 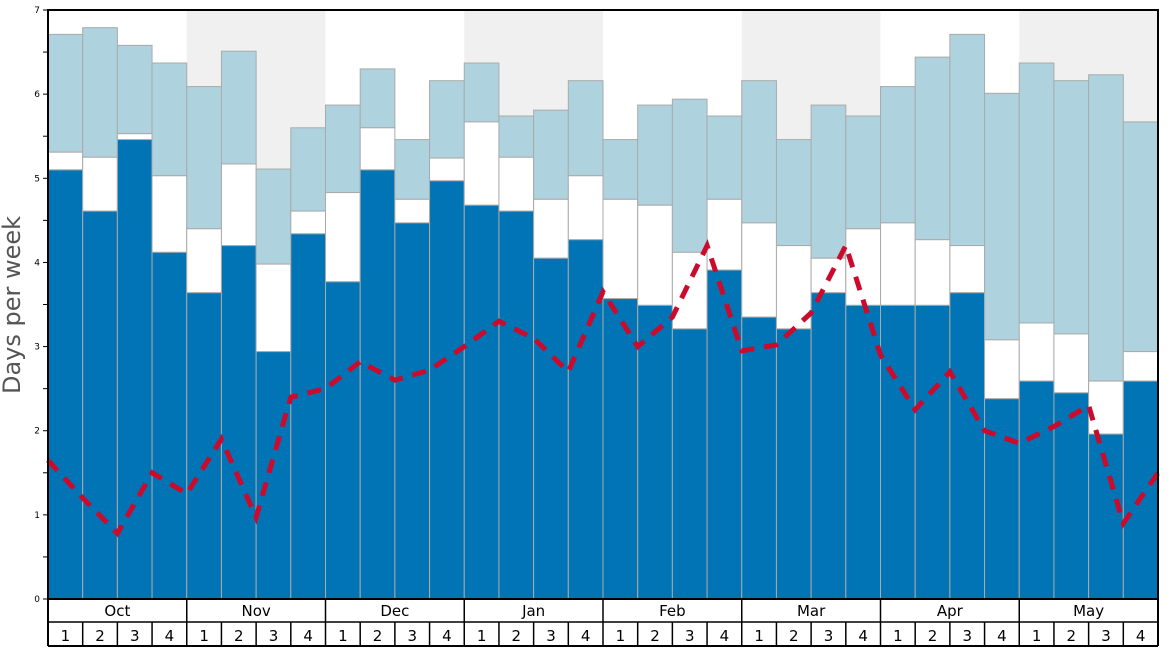 I want to click on y-tick-label: 3, so click(x=37, y=348).